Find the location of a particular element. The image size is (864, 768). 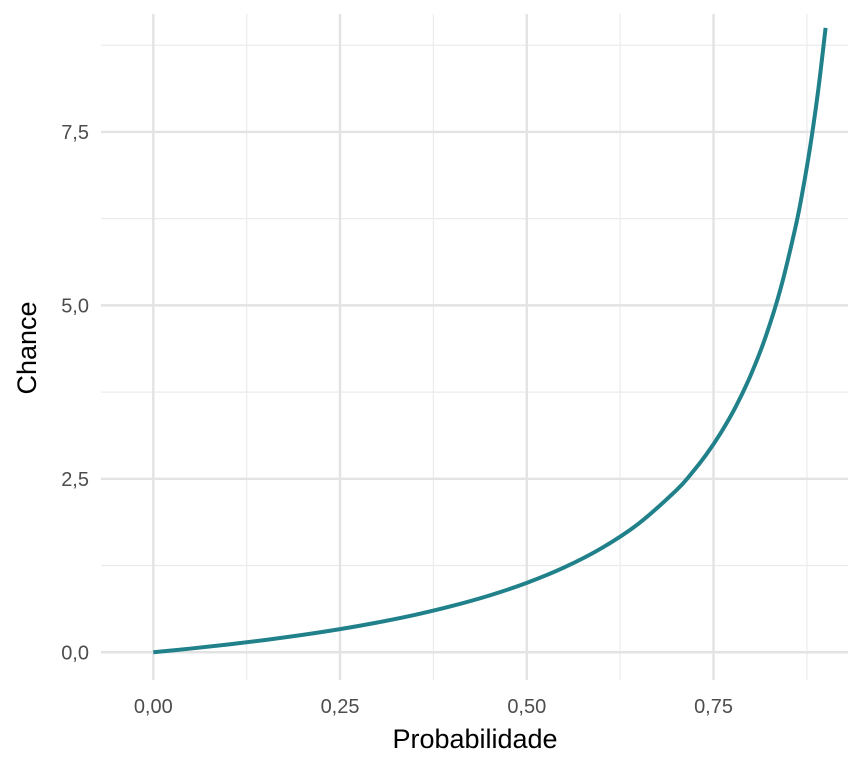

x-tick-label: 0,25 is located at coordinates (340, 707).